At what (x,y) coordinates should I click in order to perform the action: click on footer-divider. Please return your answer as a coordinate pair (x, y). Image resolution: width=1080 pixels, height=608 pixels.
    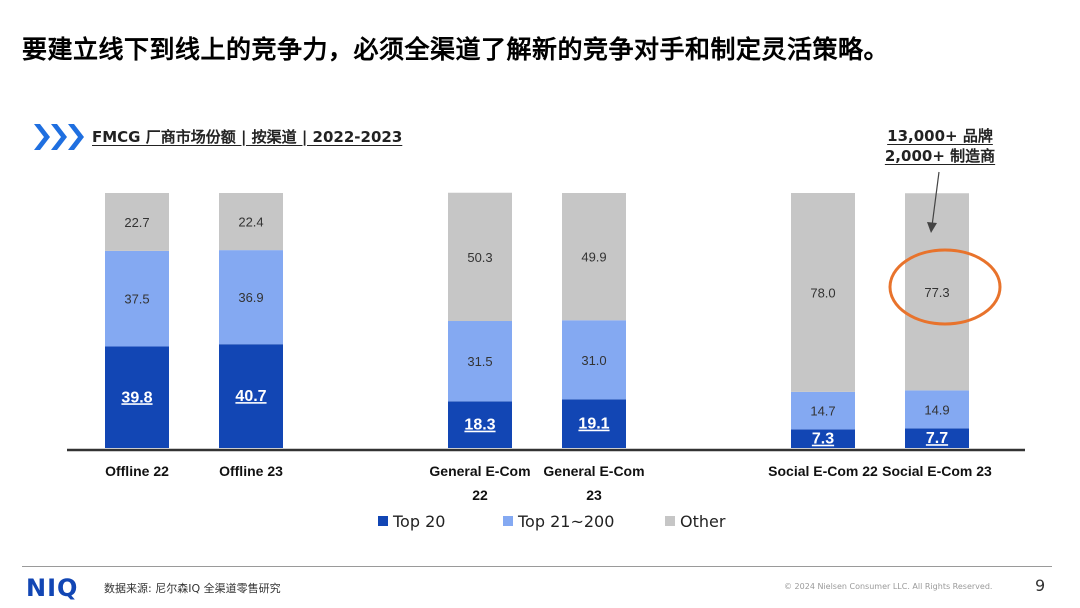
    Looking at the image, I should click on (537, 566).